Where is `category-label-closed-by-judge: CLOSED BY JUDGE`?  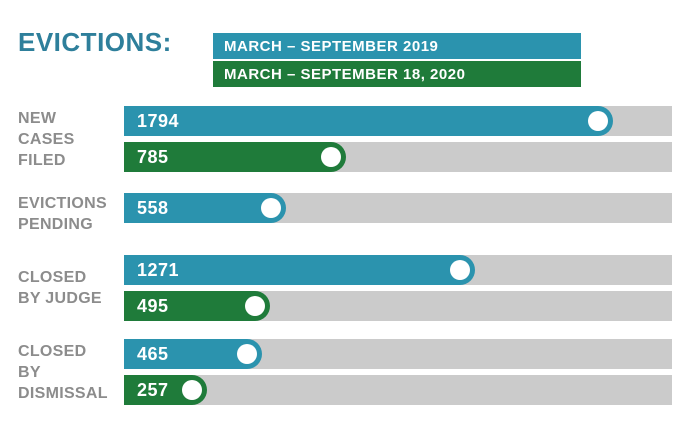
category-label-closed-by-judge: CLOSED BY JUDGE is located at coordinates (71, 288).